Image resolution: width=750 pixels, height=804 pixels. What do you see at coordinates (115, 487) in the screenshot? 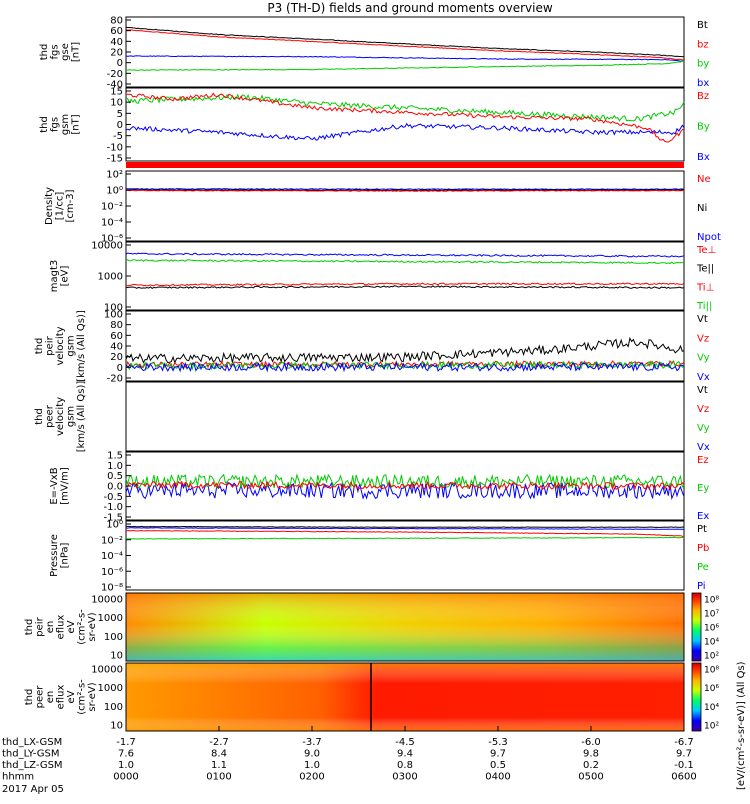
I see `y-tick-label: 0.0` at bounding box center [115, 487].